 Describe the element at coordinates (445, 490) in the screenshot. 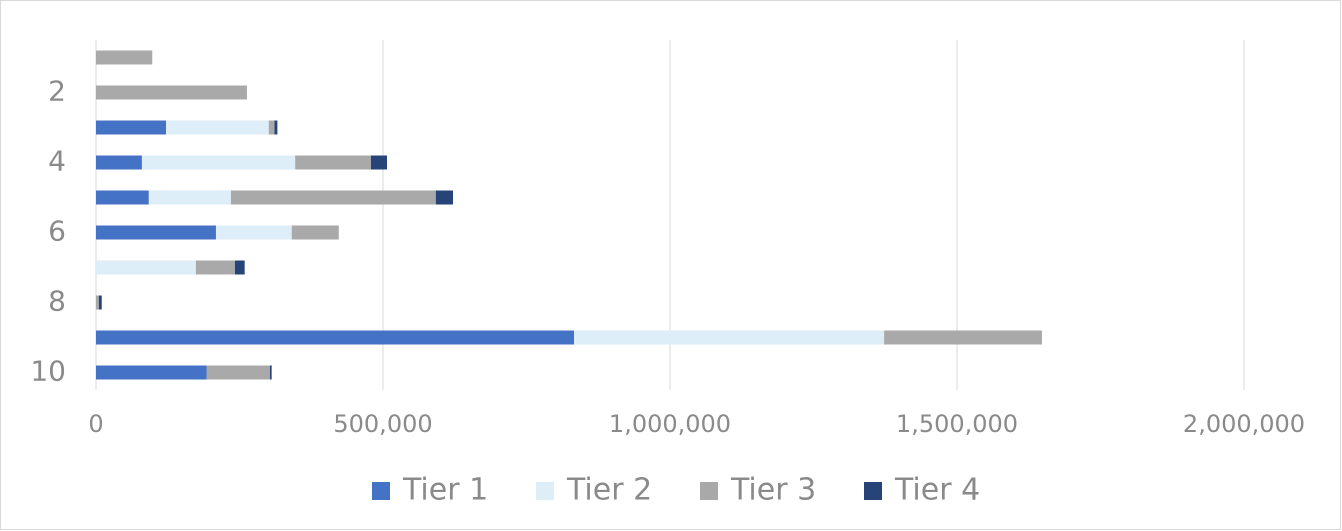

I see `legend-label: Tier 1` at that location.